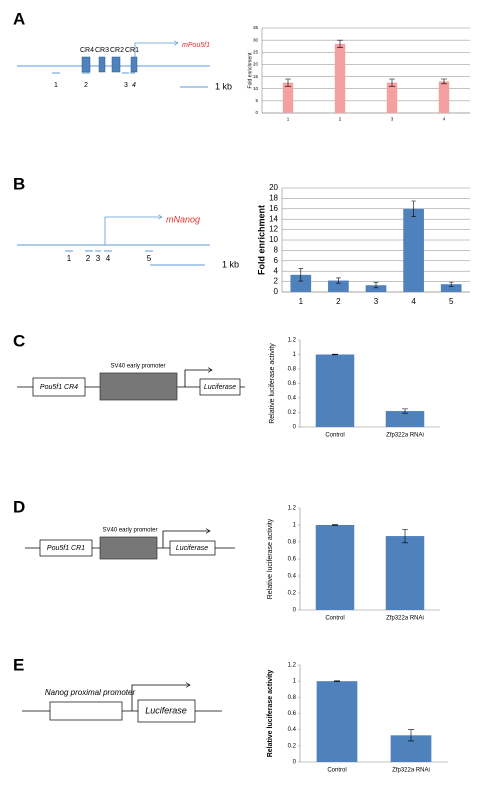 Image resolution: width=479 pixels, height=800 pixels. What do you see at coordinates (256, 27) in the screenshot?
I see `y-tick-label: 35` at bounding box center [256, 27].